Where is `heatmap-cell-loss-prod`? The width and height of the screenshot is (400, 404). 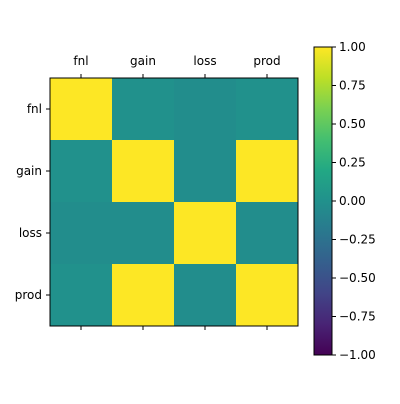
heatmap-cell-loss-prod is located at coordinates (267, 233).